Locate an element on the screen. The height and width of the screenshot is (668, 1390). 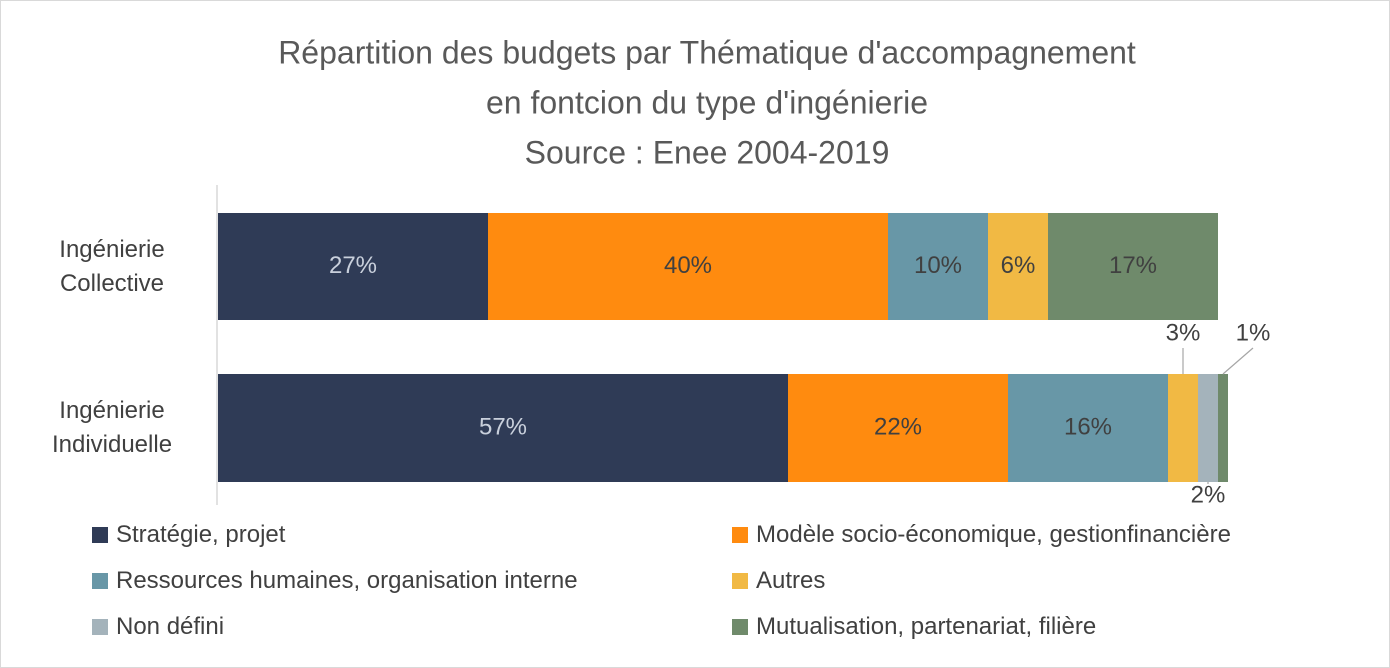
legend-label: Autres is located at coordinates (791, 580).